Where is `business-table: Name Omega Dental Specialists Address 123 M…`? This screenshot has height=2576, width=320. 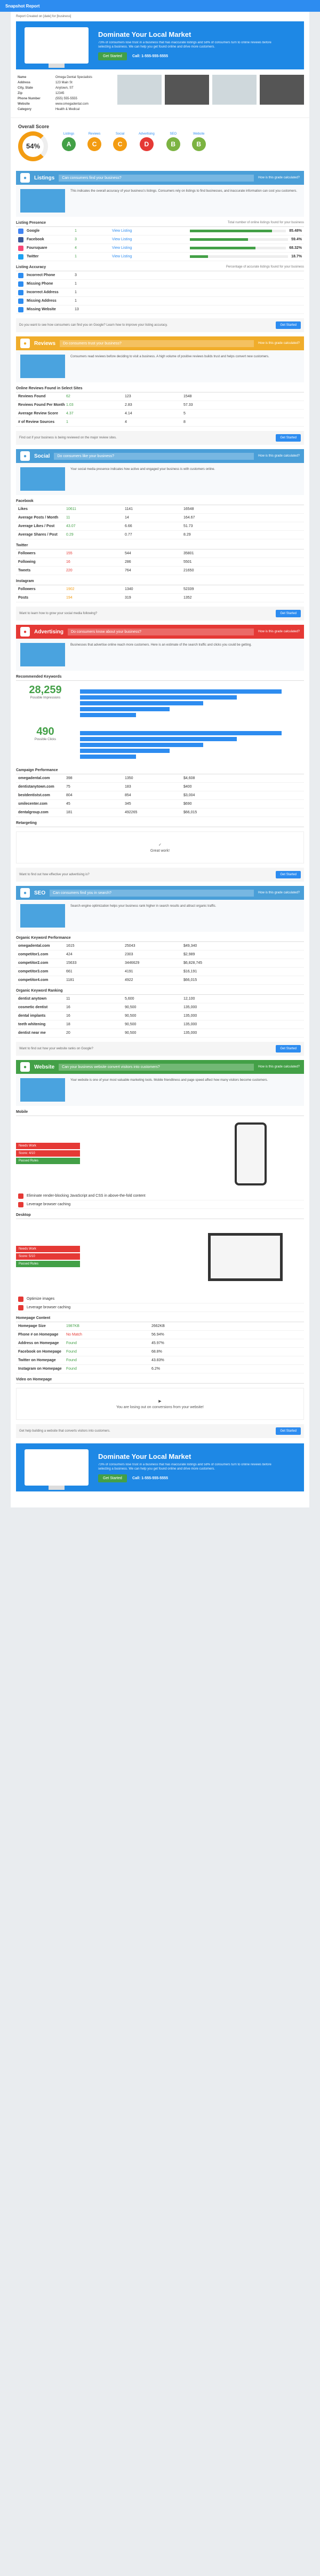 business-table: Name Omega Dental Specialists Address 123 M… is located at coordinates (64, 93).